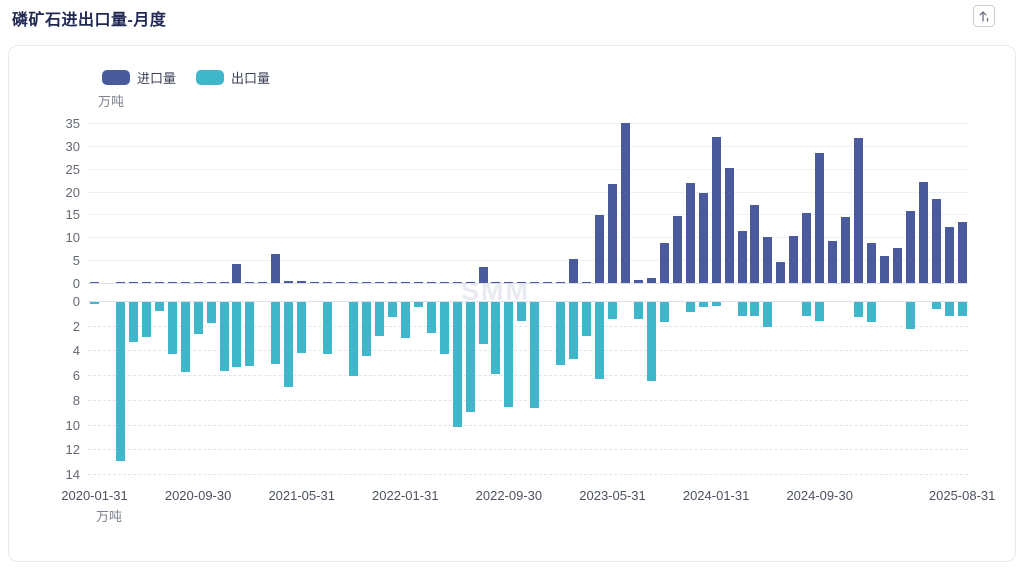 This screenshot has height=568, width=1024. I want to click on export-button, so click(984, 16).